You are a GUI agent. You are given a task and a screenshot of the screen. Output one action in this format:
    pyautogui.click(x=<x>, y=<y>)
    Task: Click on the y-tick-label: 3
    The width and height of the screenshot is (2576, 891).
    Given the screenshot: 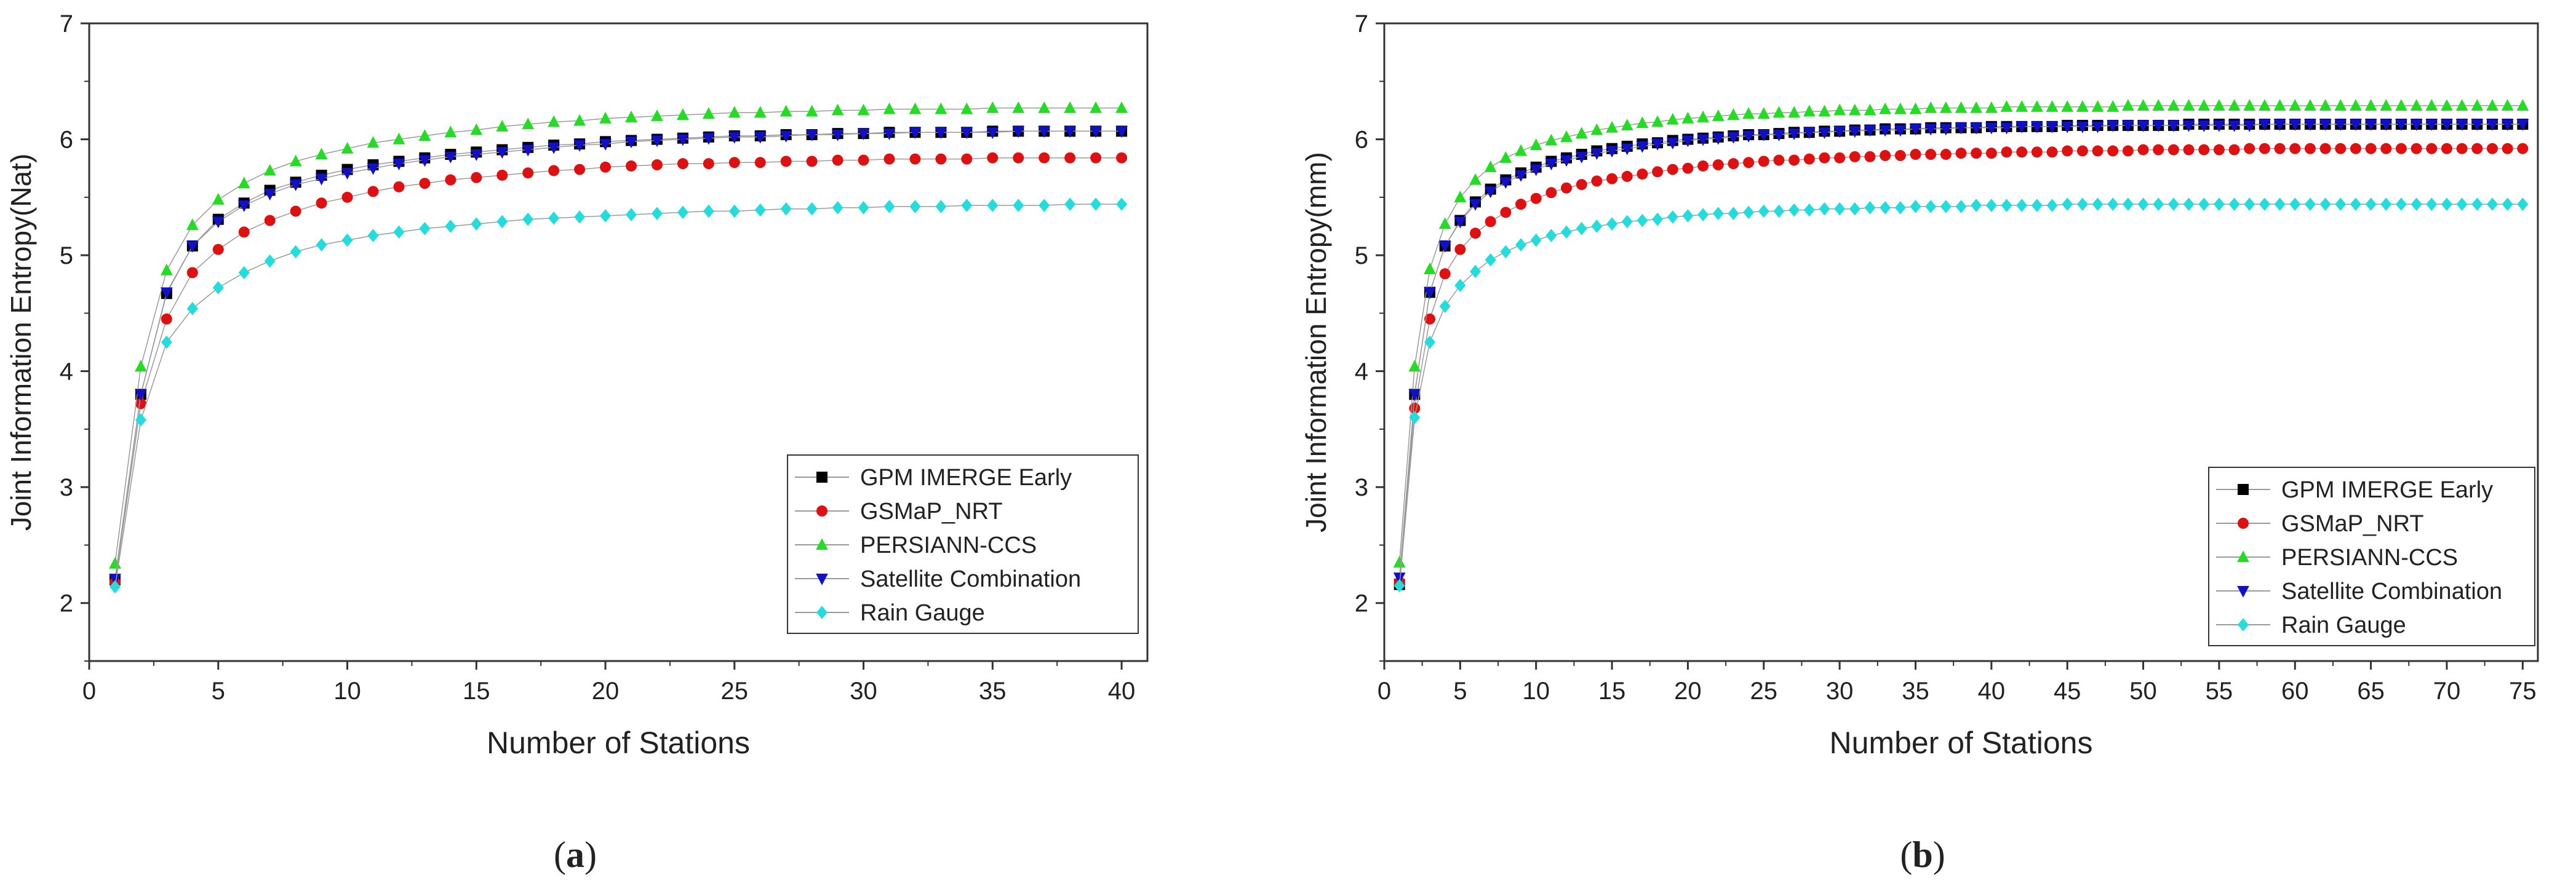 What is the action you would take?
    pyautogui.click(x=66, y=488)
    